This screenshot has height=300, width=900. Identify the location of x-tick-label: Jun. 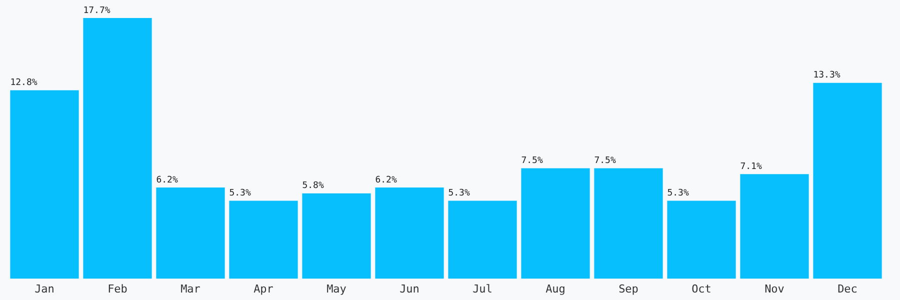
(410, 289).